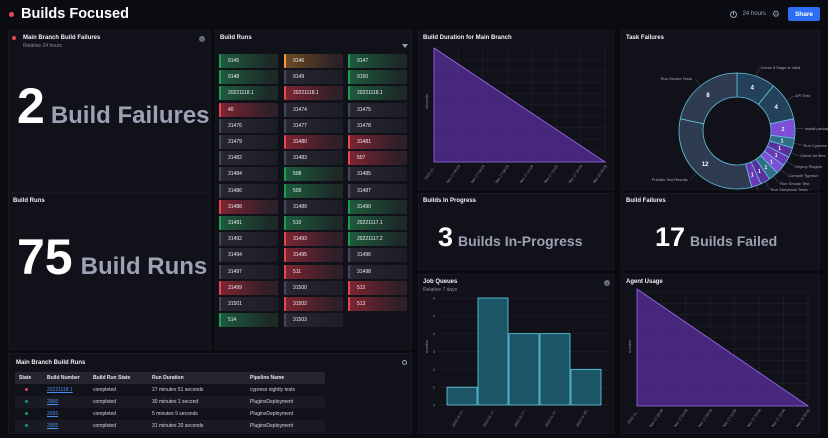  I want to click on build-run-cell: 31476, so click(248, 125).